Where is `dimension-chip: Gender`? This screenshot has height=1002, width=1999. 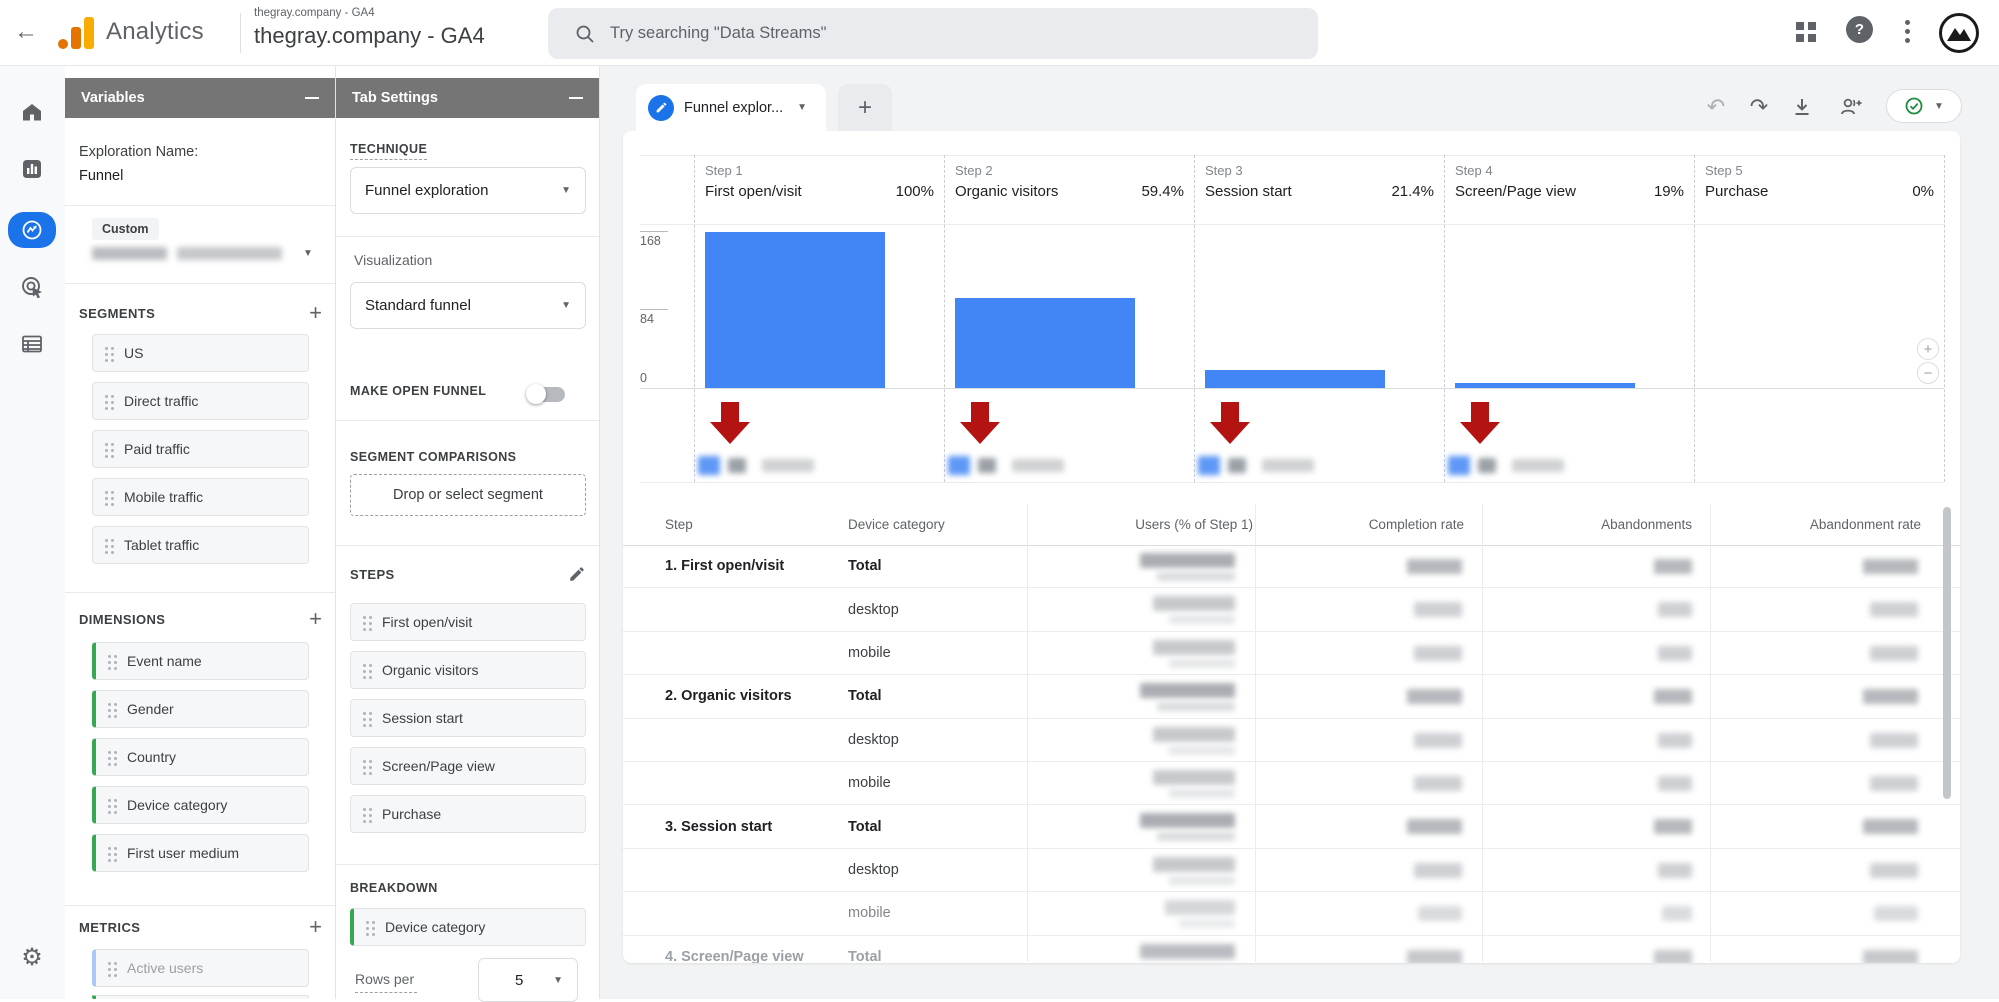
dimension-chip: Gender is located at coordinates (200, 709).